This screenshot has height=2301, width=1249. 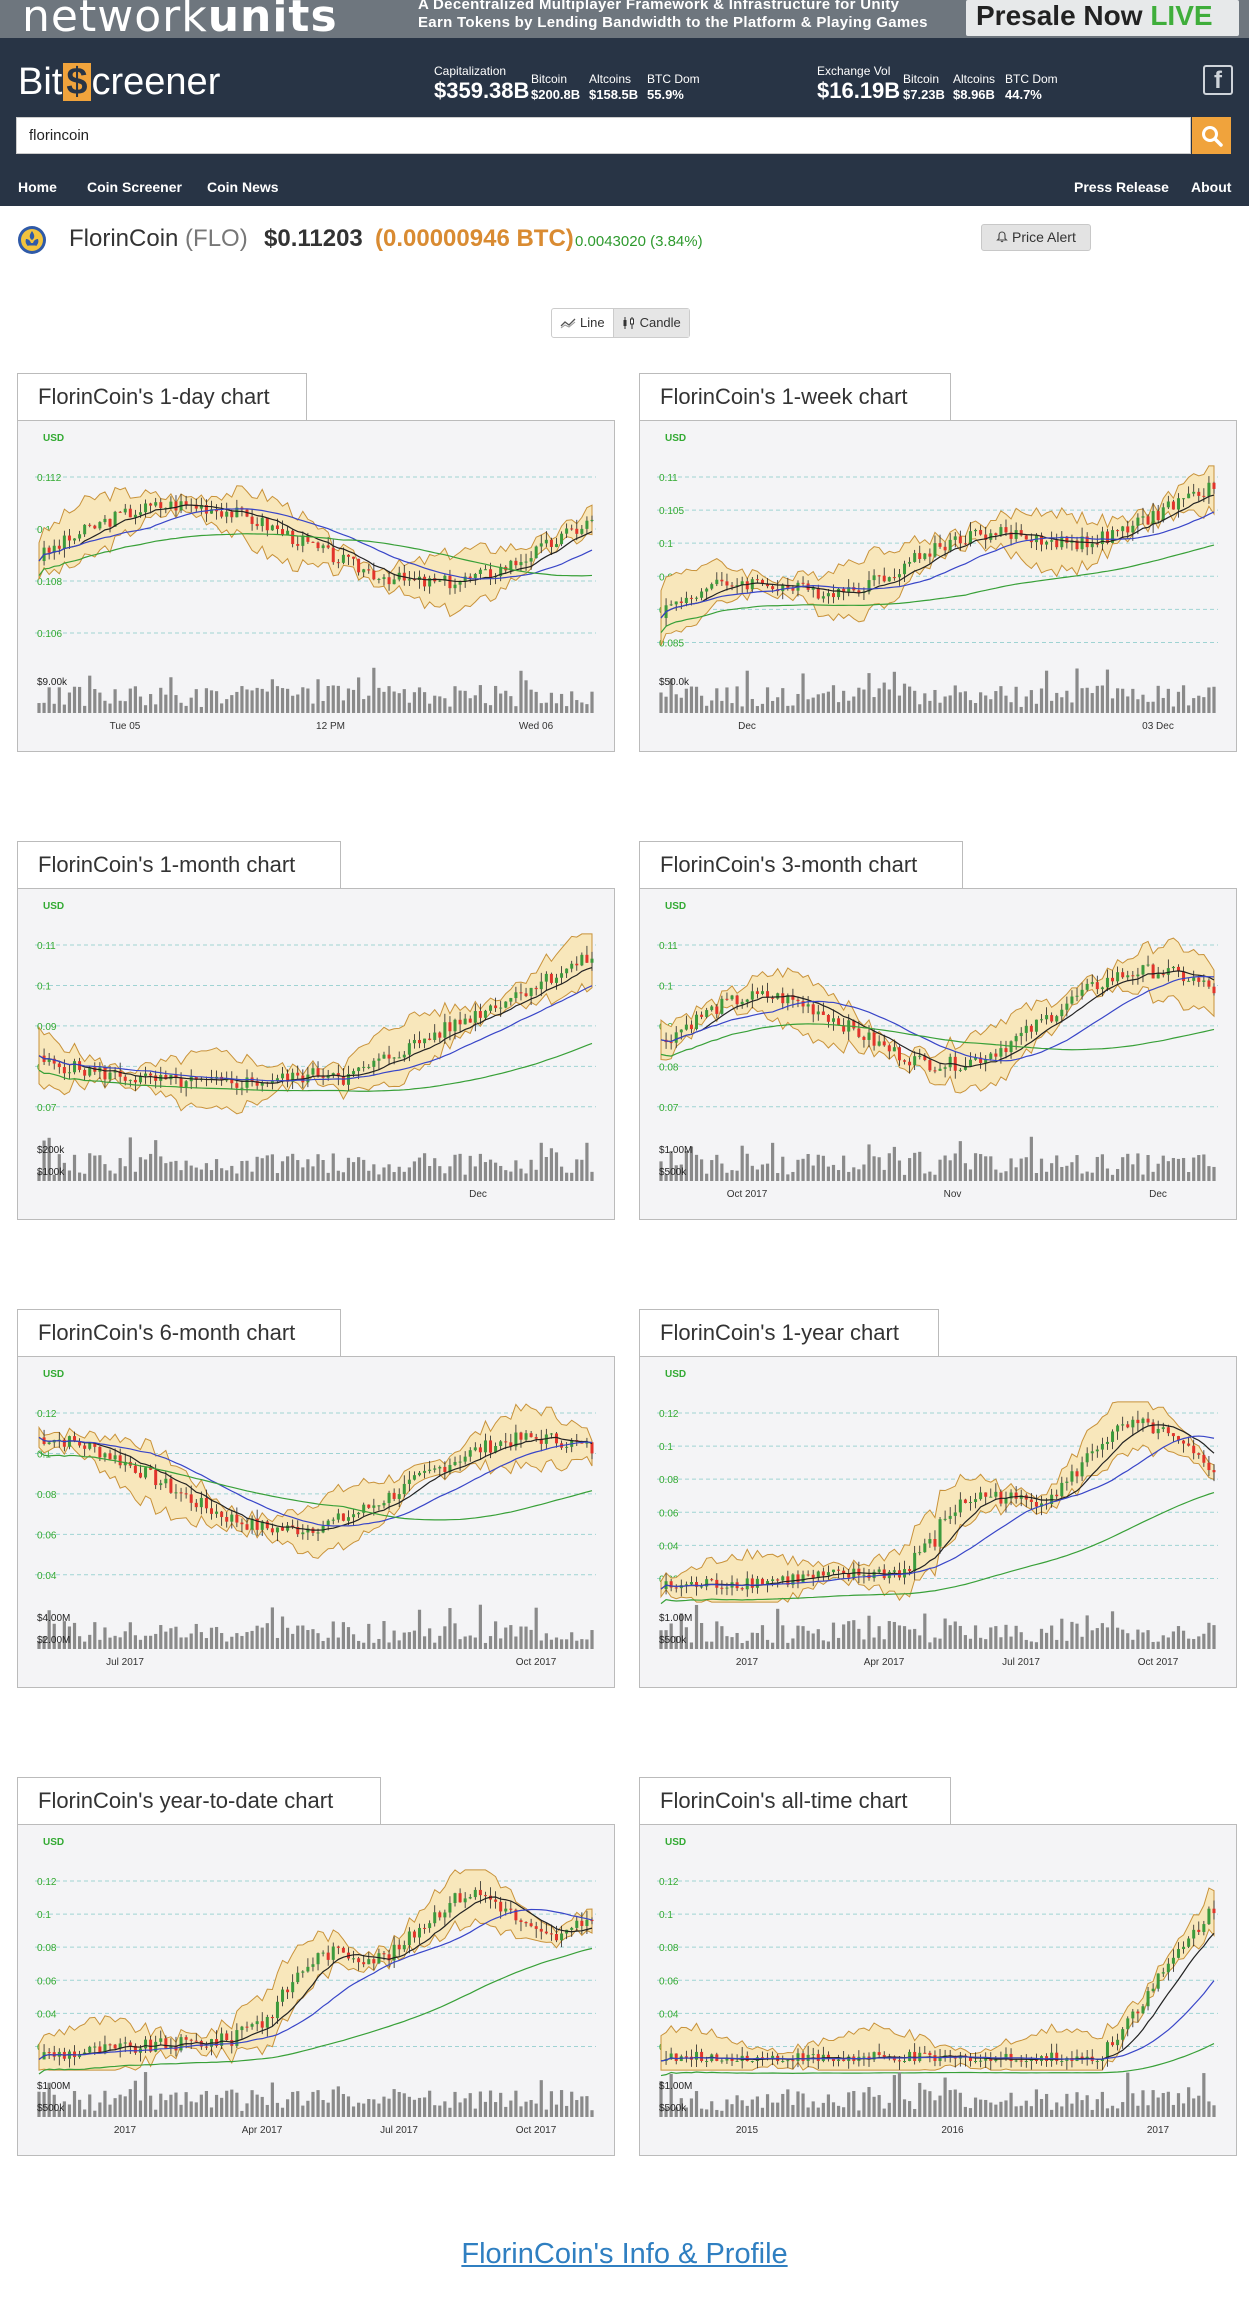 I want to click on candle-chart-button: Candle, so click(x=650, y=323).